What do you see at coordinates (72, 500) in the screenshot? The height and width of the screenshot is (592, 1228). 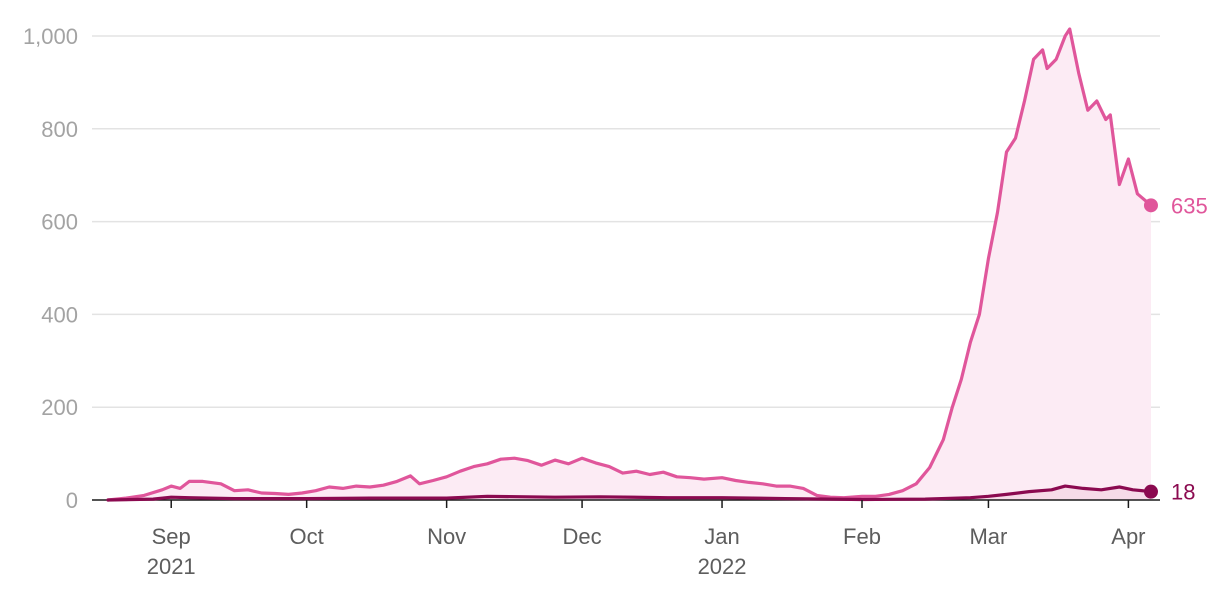 I see `y-tick-label: 0` at bounding box center [72, 500].